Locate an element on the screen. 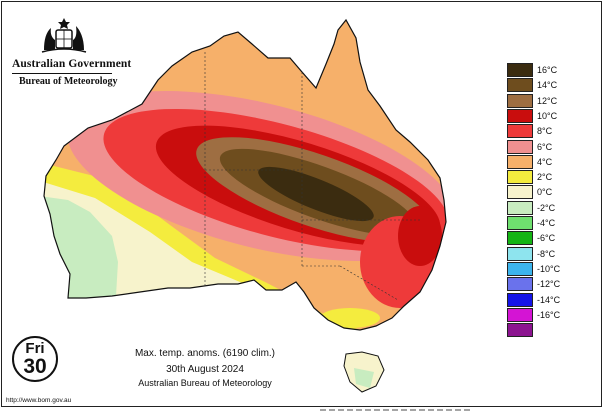 The height and width of the screenshot is (412, 605). legend-label: 14°C is located at coordinates (547, 85).